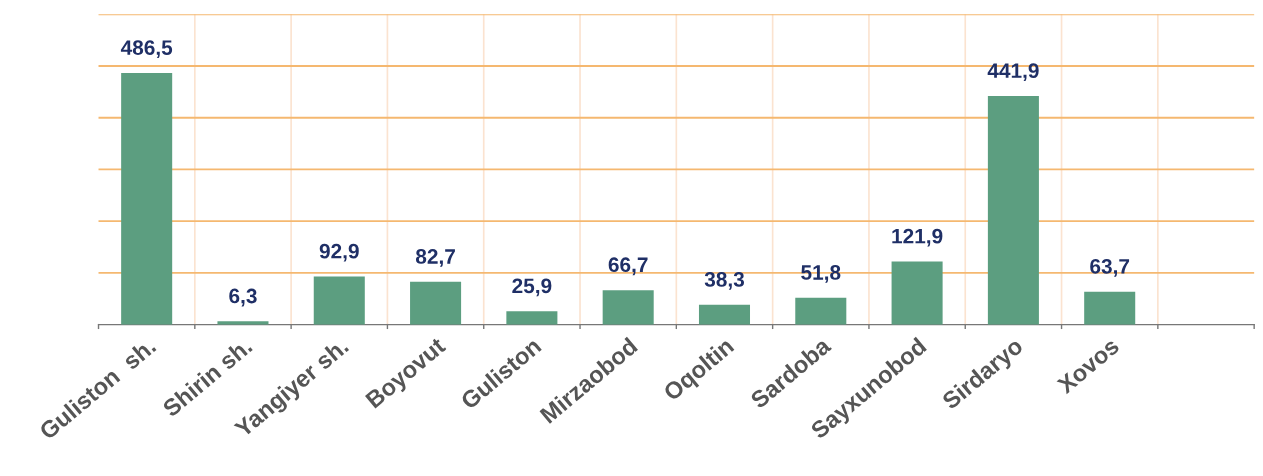  What do you see at coordinates (1013, 72) in the screenshot?
I see `data-label: 441,9` at bounding box center [1013, 72].